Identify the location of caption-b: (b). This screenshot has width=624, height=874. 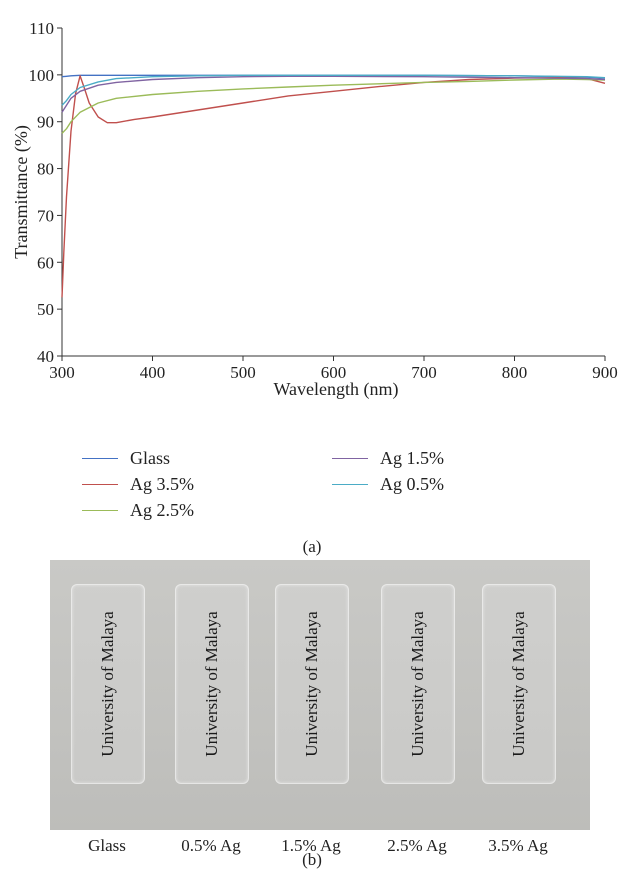
(312, 859).